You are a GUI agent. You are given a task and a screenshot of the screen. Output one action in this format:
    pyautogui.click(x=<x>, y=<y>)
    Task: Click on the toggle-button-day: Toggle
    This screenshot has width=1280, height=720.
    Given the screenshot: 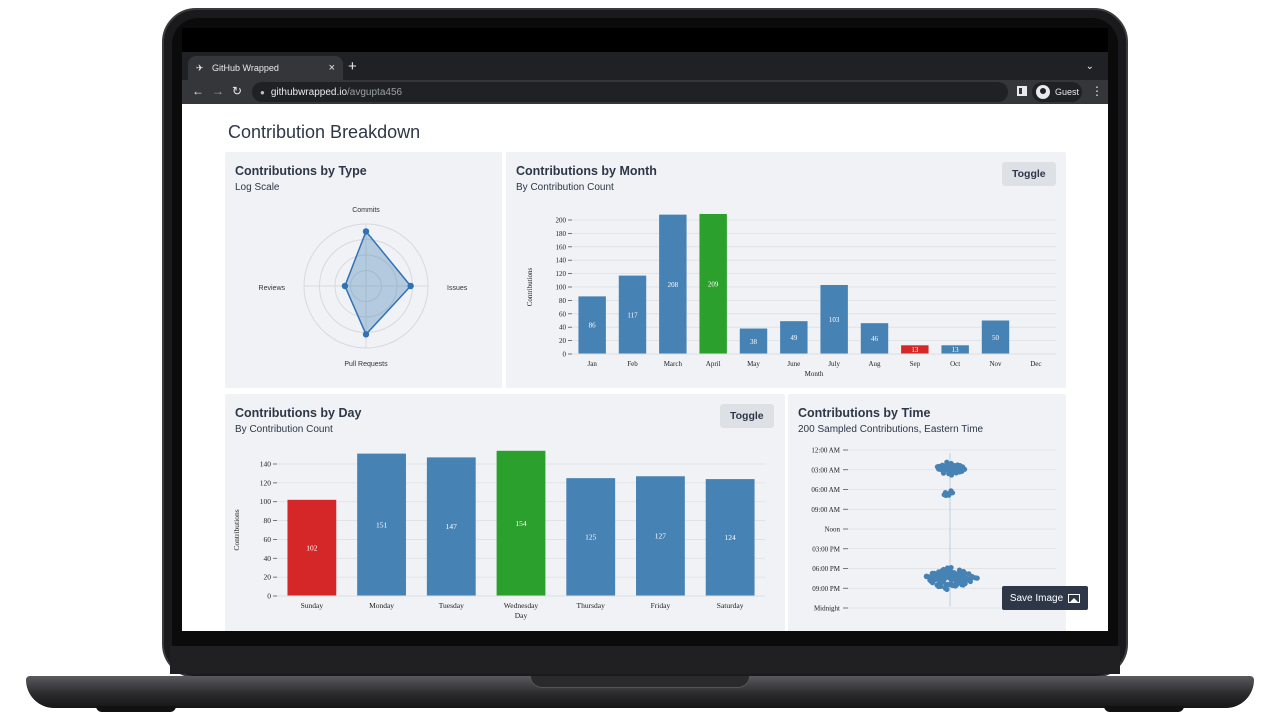 What is the action you would take?
    pyautogui.click(x=747, y=416)
    